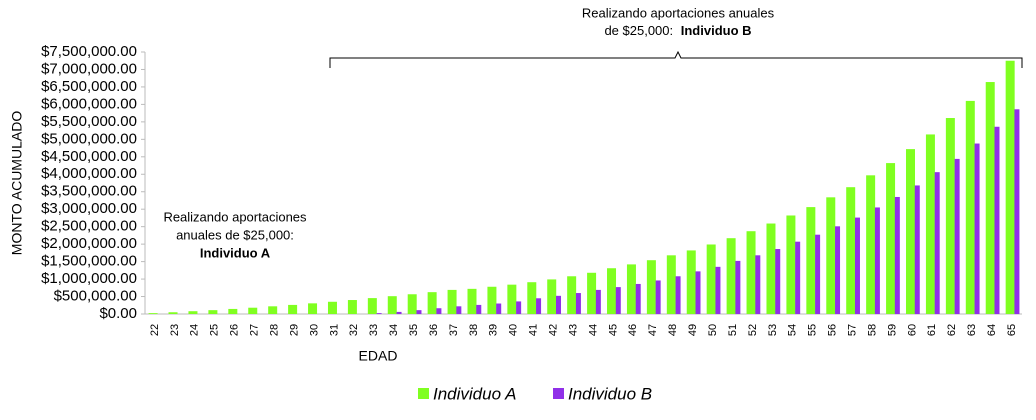 Image resolution: width=1036 pixels, height=420 pixels. I want to click on x-tick-label: 26, so click(235, 330).